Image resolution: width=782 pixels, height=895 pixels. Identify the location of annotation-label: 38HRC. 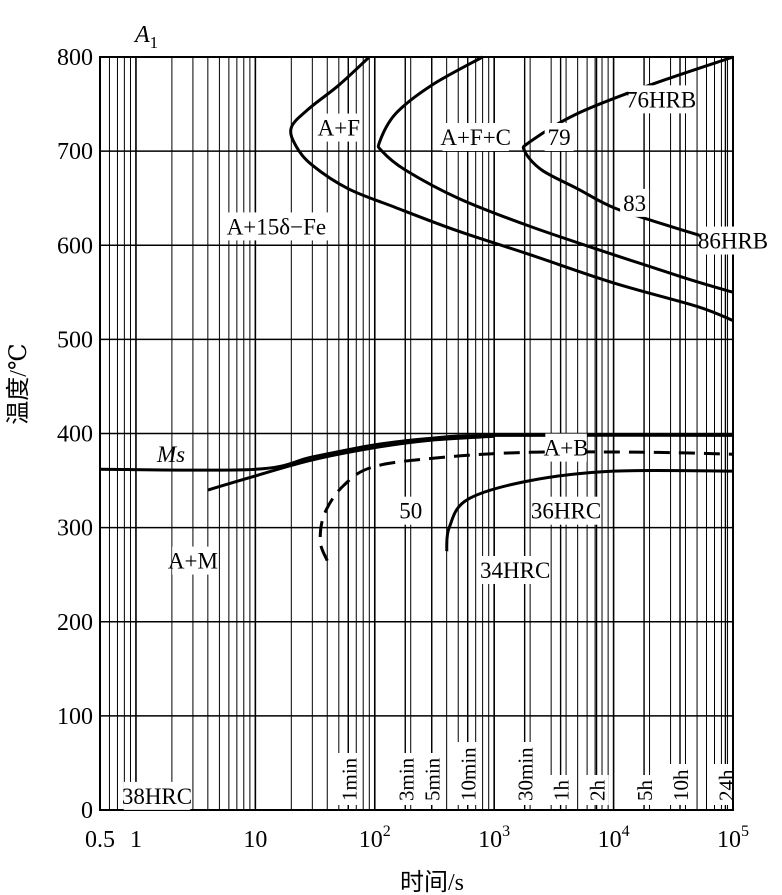
(157, 796).